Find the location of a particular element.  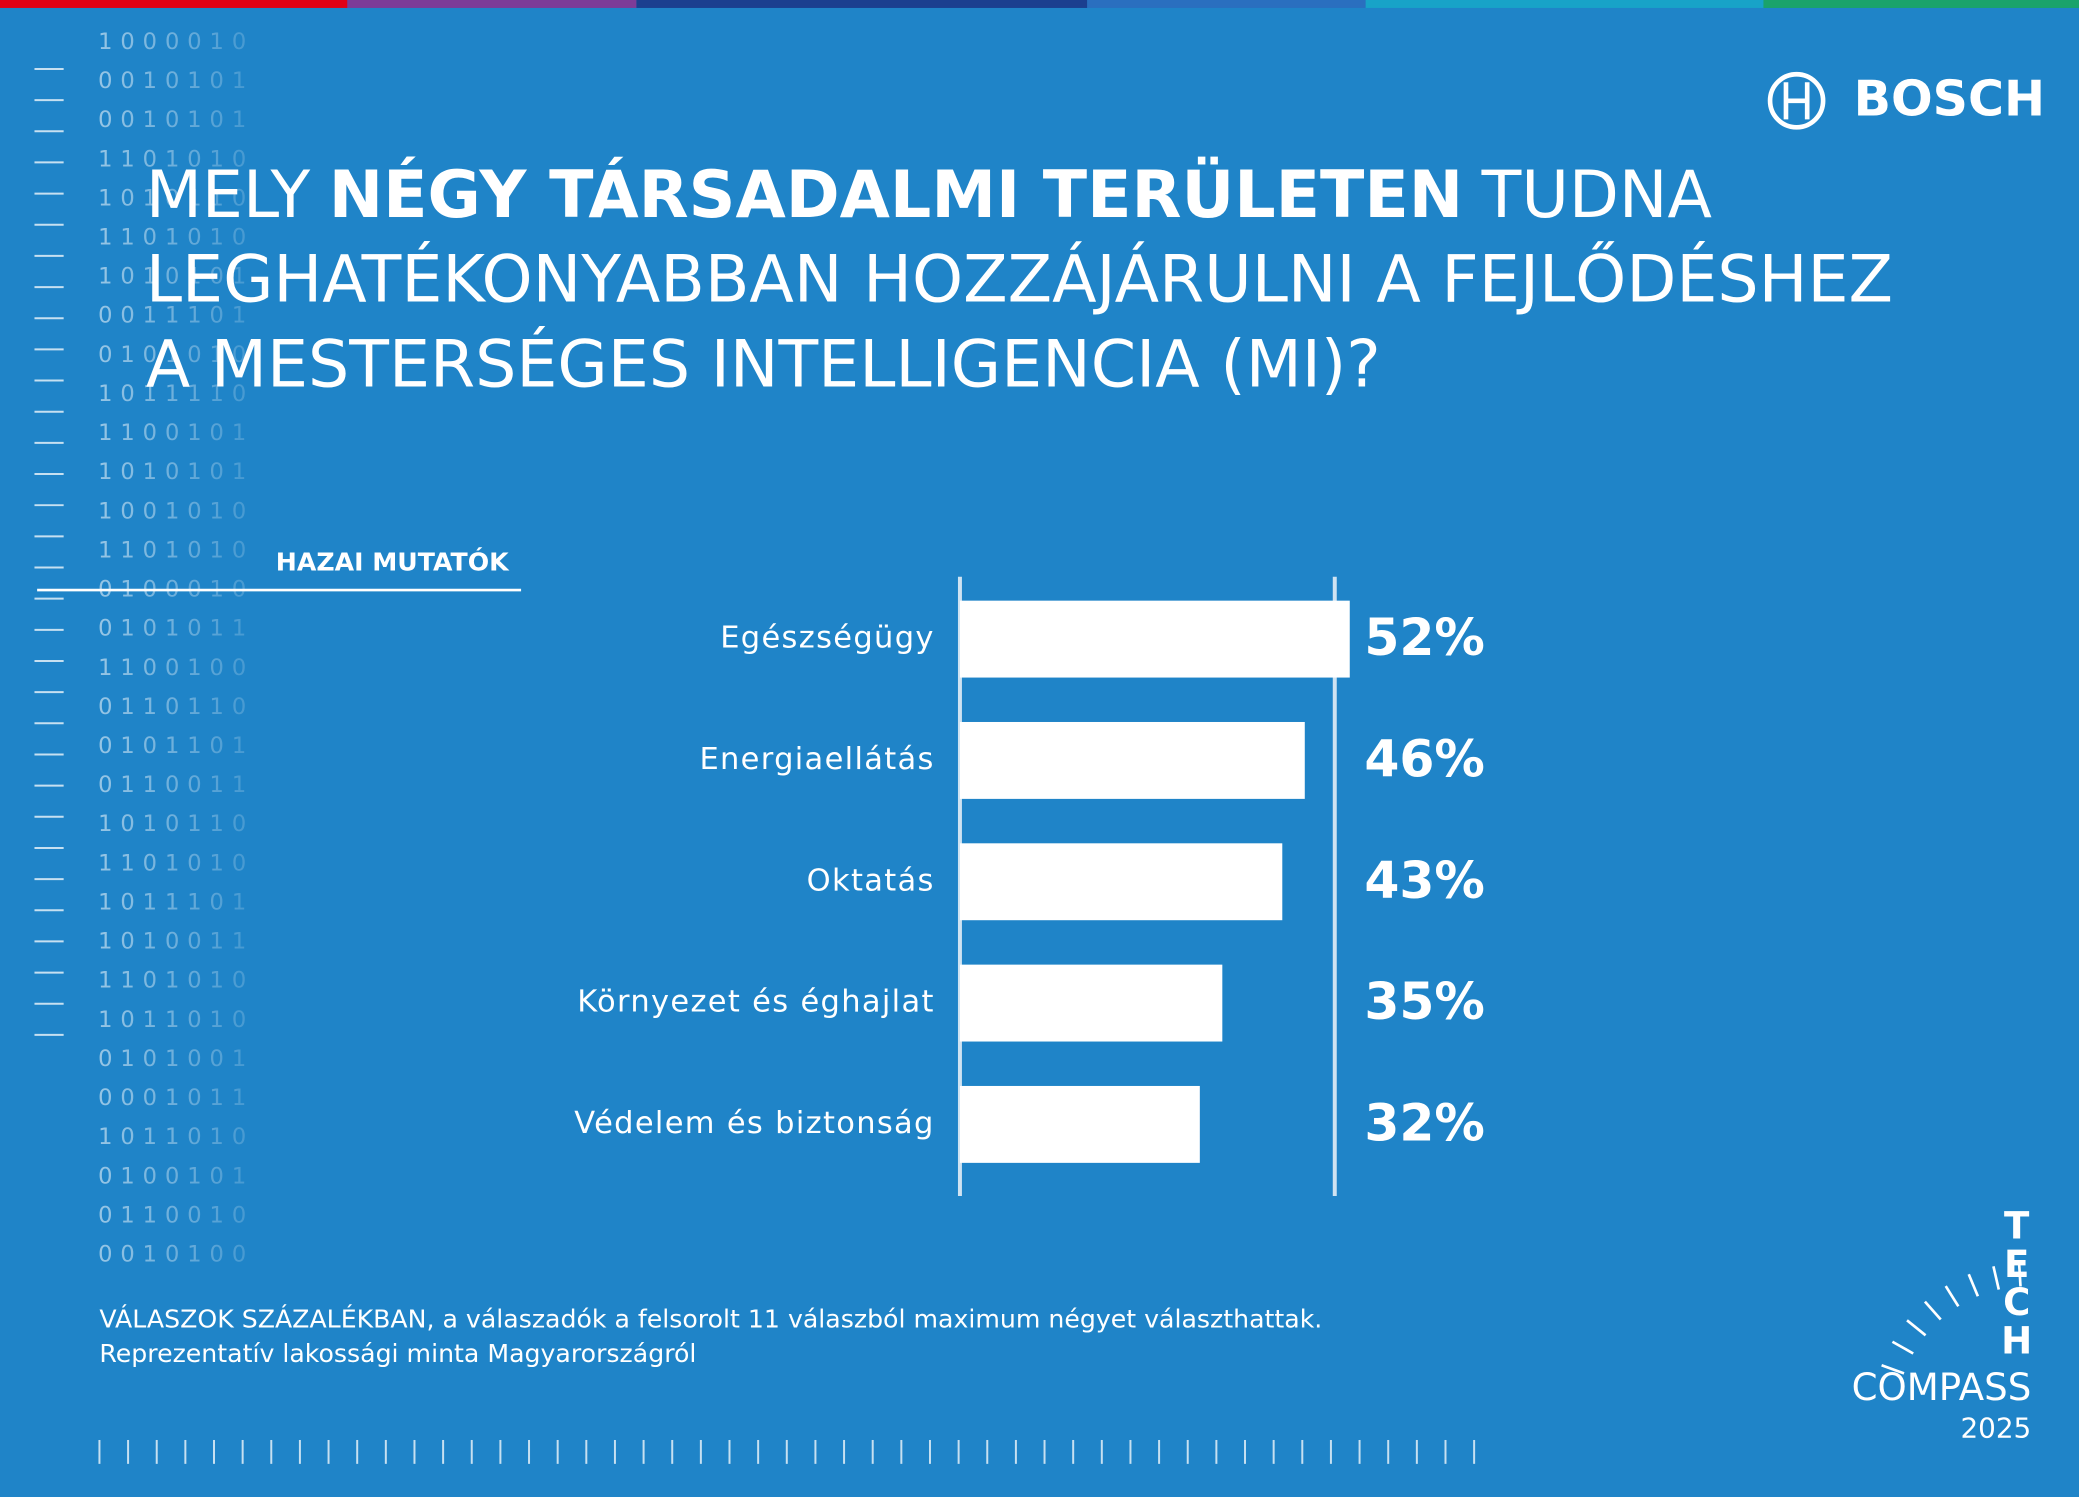

binary-row: 0100101 is located at coordinates (176, 1176).